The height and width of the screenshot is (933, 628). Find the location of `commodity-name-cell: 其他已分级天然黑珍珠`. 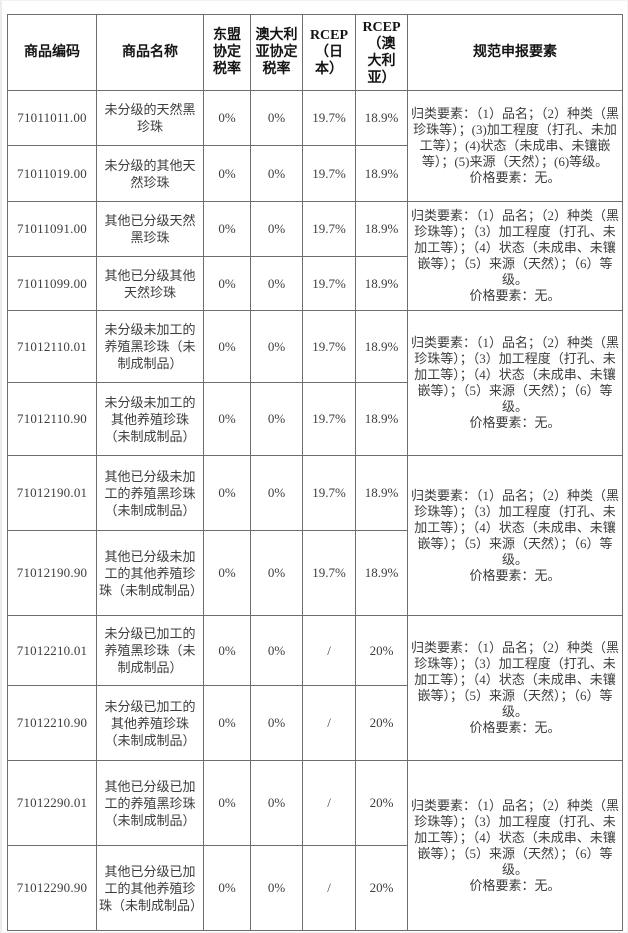

commodity-name-cell: 其他已分级天然黑珍珠 is located at coordinates (150, 229).